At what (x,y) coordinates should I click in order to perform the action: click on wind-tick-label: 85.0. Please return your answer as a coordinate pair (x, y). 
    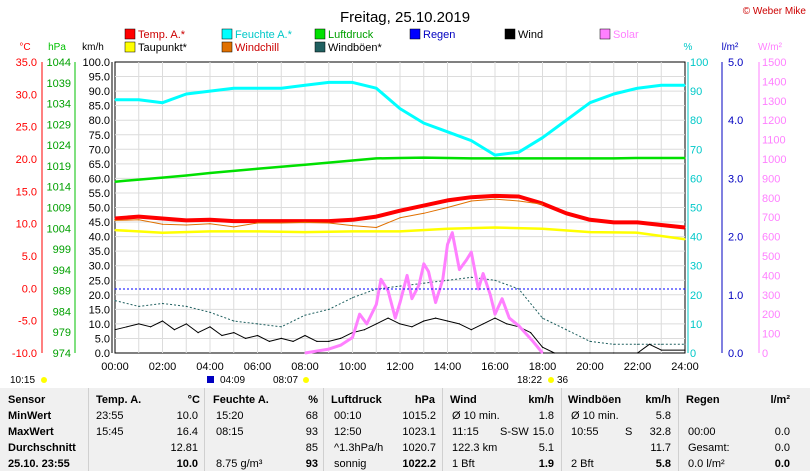
    Looking at the image, I should click on (99, 107).